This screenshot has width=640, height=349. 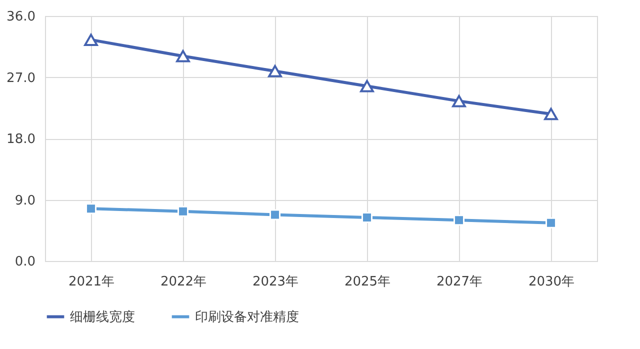 I want to click on x-tick-label: 2030年, so click(x=551, y=282).